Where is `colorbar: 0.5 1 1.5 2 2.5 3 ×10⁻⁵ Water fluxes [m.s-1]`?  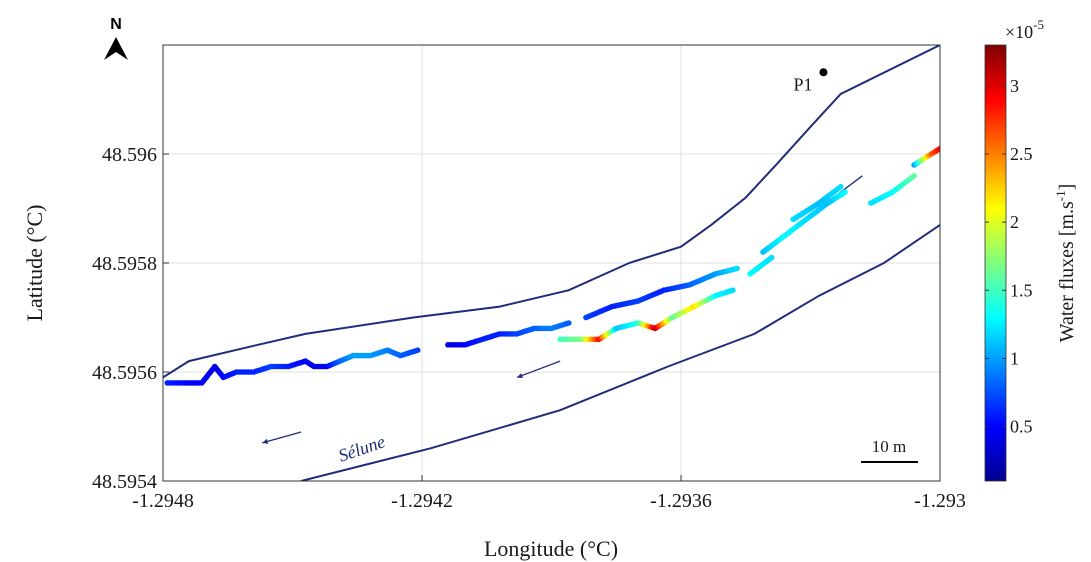 colorbar: 0.5 1 1.5 2 2.5 3 ×10⁻⁵ Water fluxes [m.s-1] is located at coordinates (1031, 249).